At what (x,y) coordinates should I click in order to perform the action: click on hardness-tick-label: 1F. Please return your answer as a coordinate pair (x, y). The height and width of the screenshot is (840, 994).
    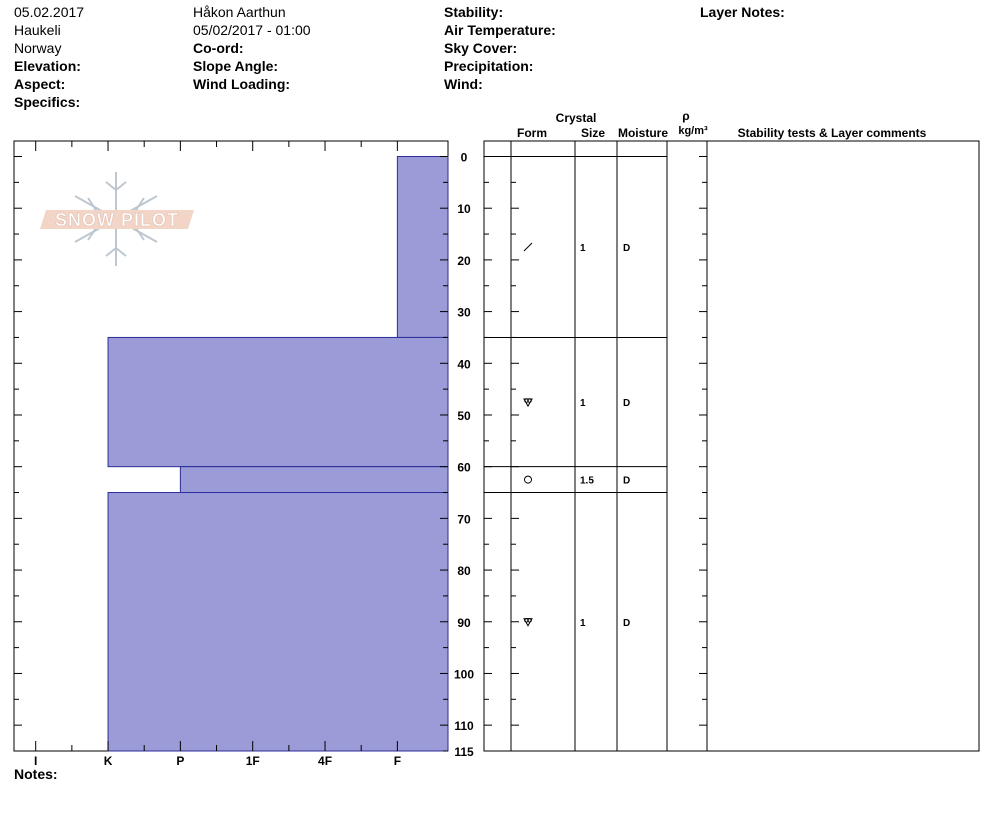
    Looking at the image, I should click on (253, 761).